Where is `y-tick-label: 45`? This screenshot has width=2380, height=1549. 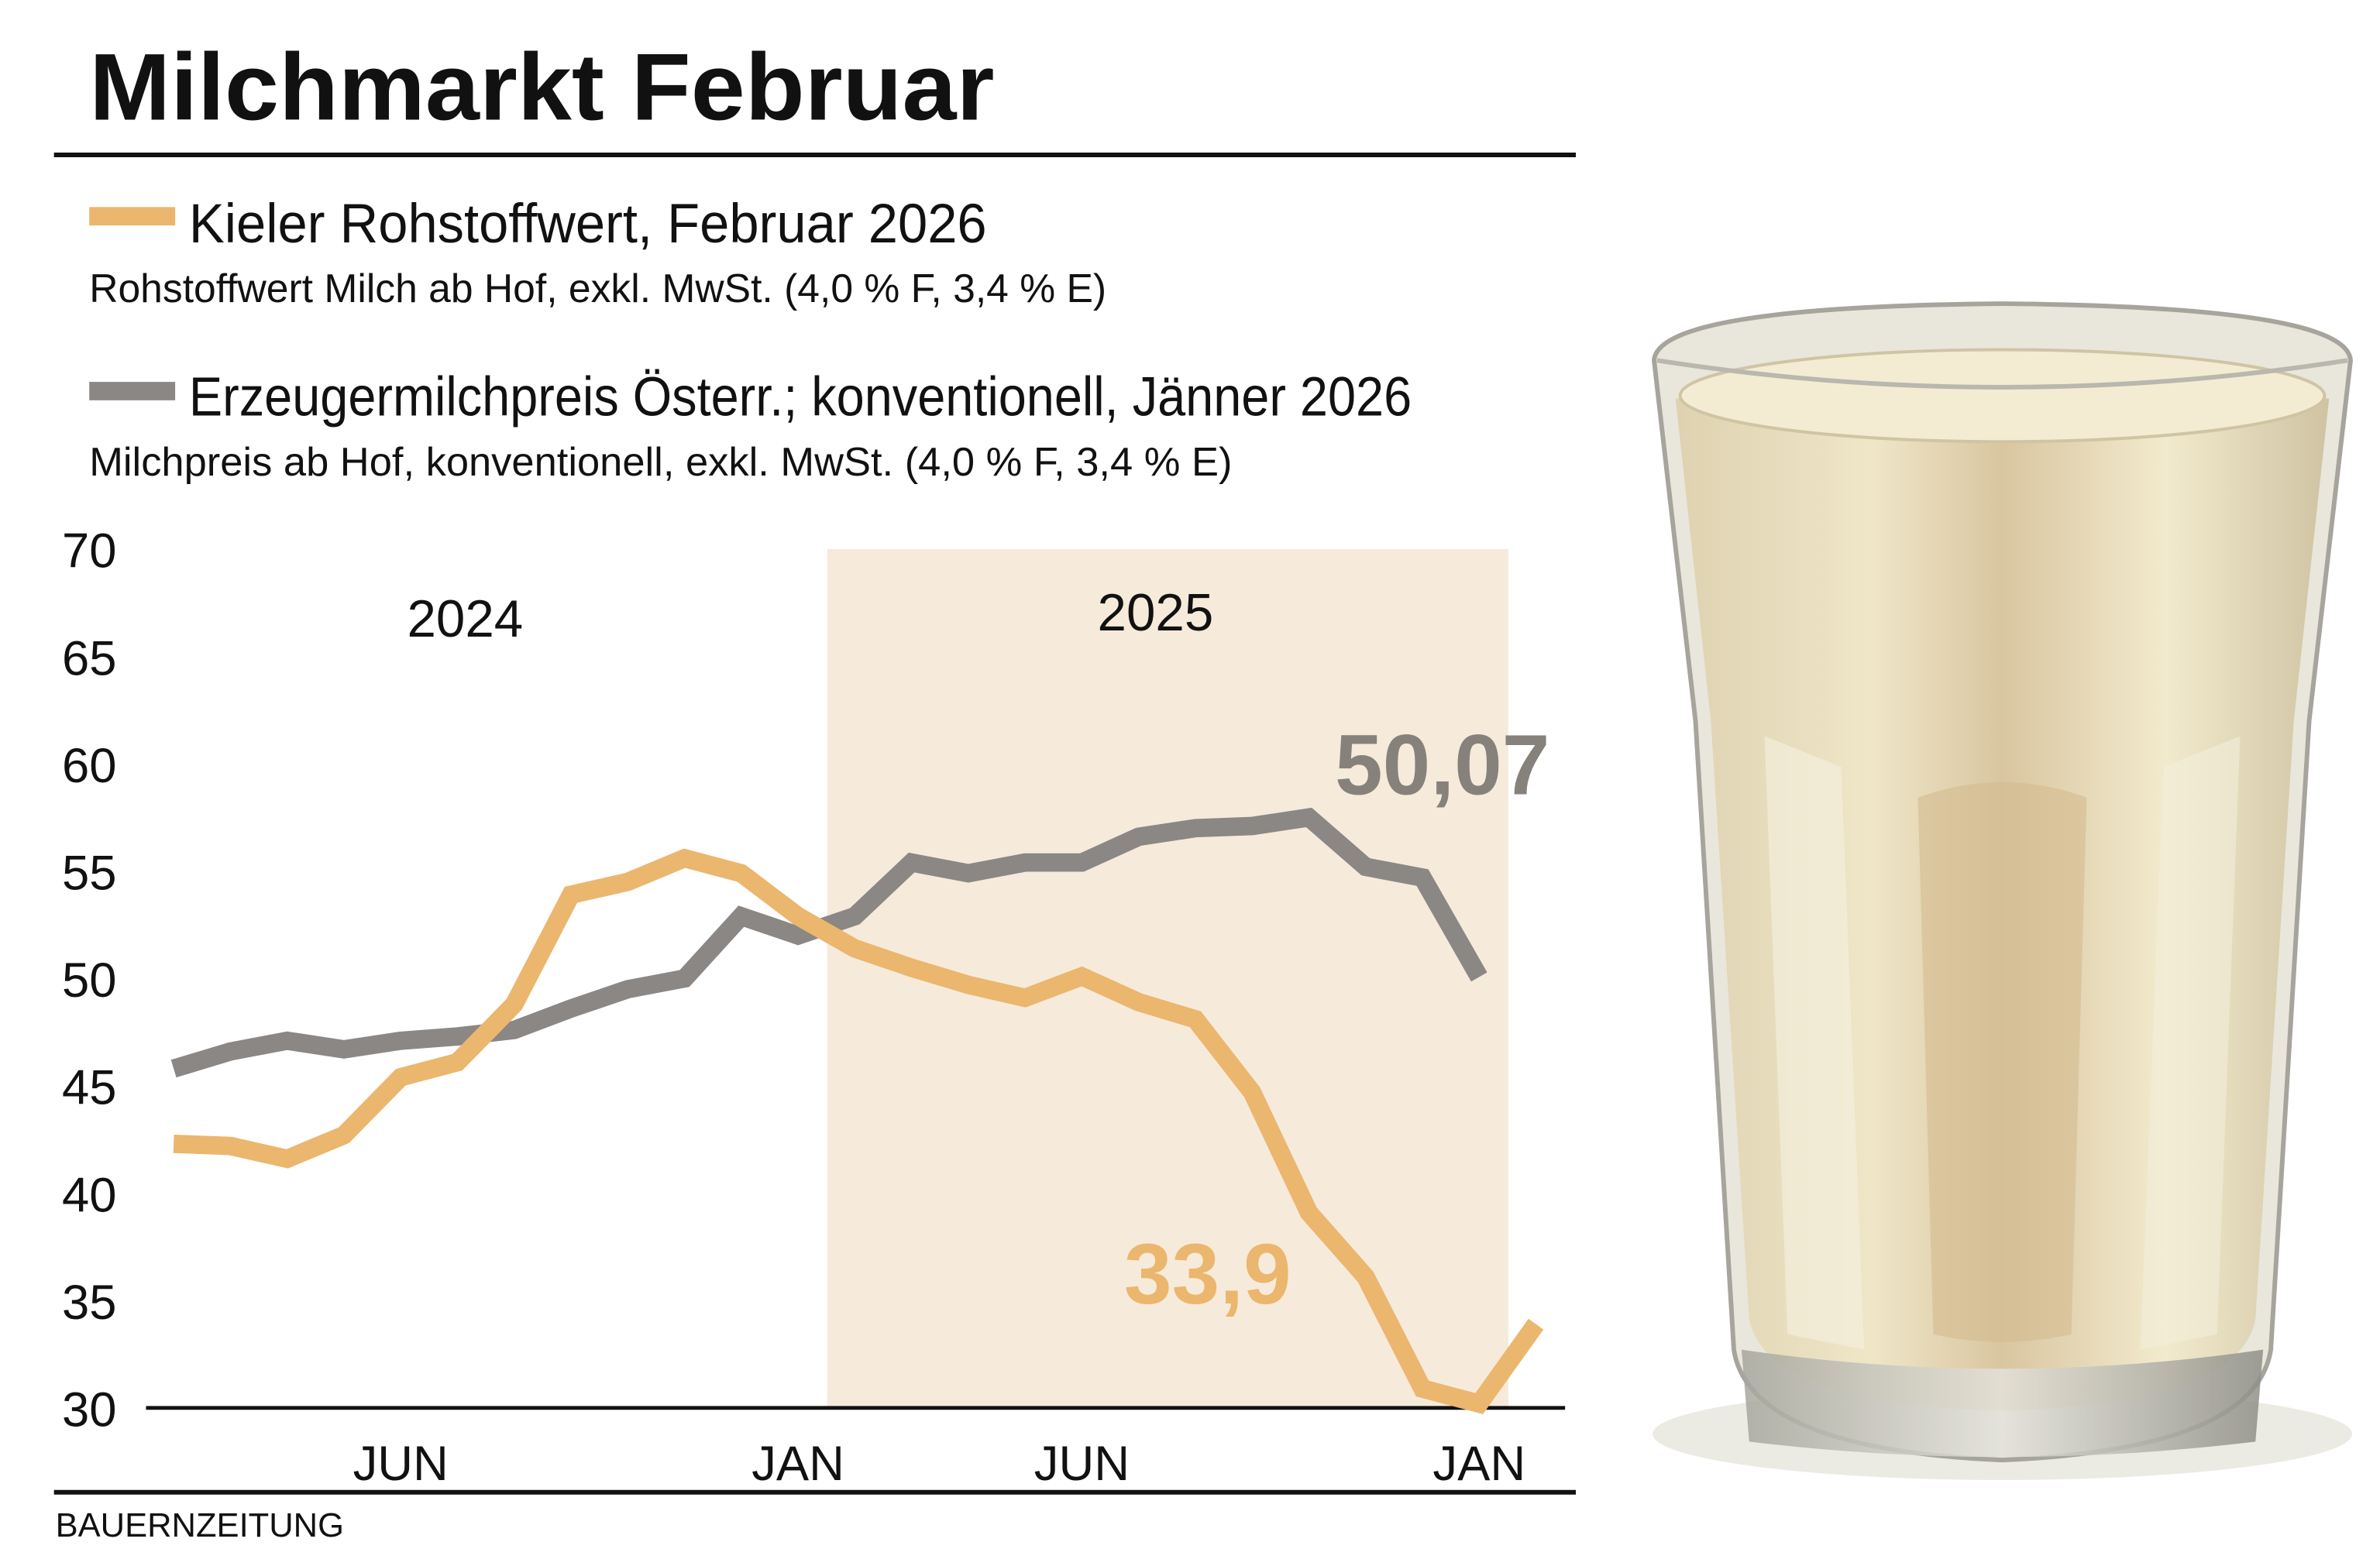 y-tick-label: 45 is located at coordinates (89, 1088).